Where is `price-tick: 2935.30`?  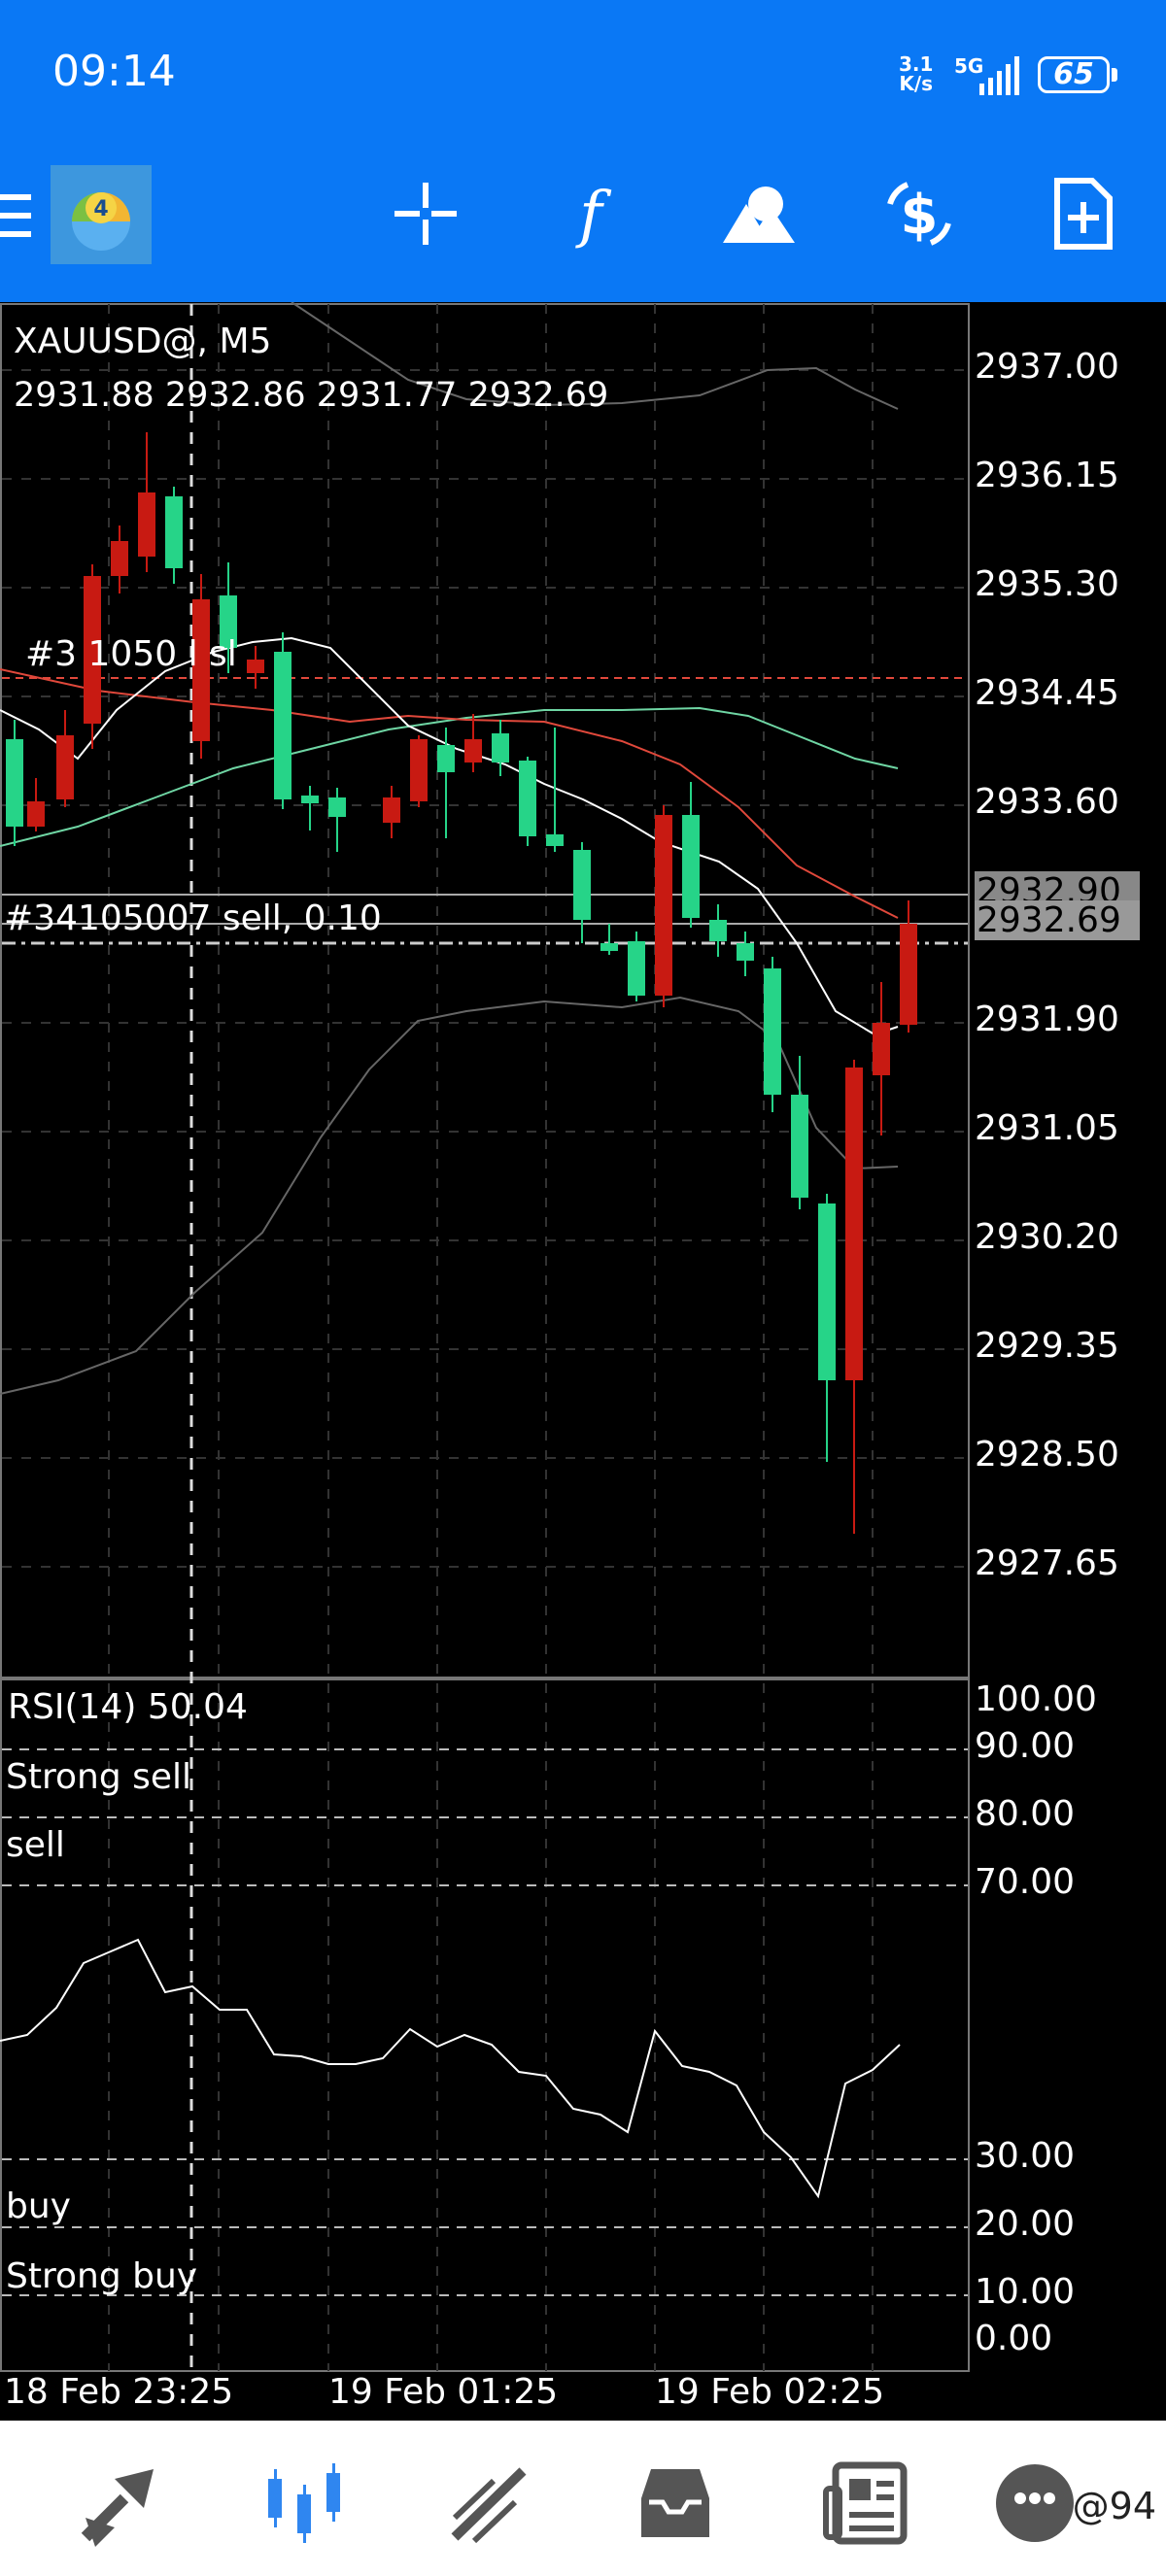
price-tick: 2935.30 is located at coordinates (1047, 584).